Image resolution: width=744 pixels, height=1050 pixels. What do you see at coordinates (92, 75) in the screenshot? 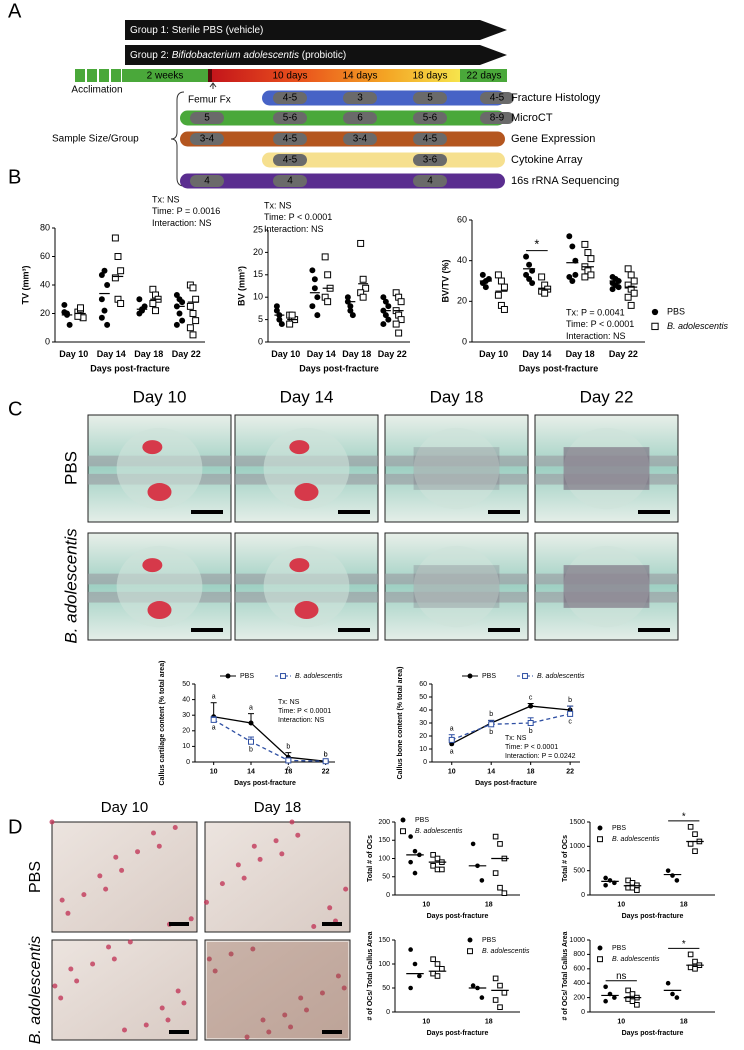
I see `acclimation-block` at bounding box center [92, 75].